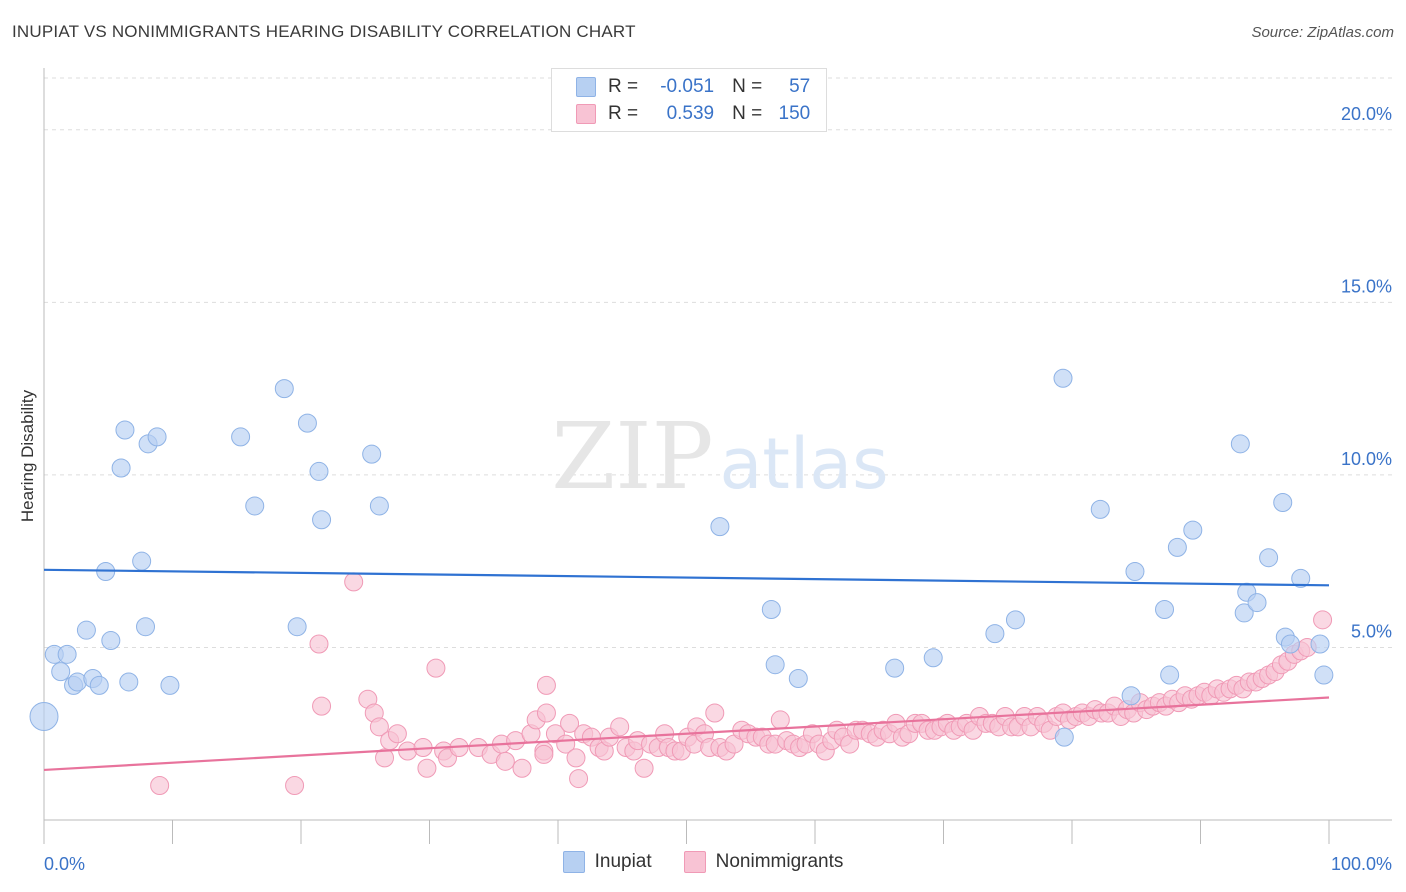 This screenshot has width=1406, height=892. Describe the element at coordinates (779, 861) in the screenshot. I see `legend-label-nonimmigrants: Nonimmigrants` at that location.